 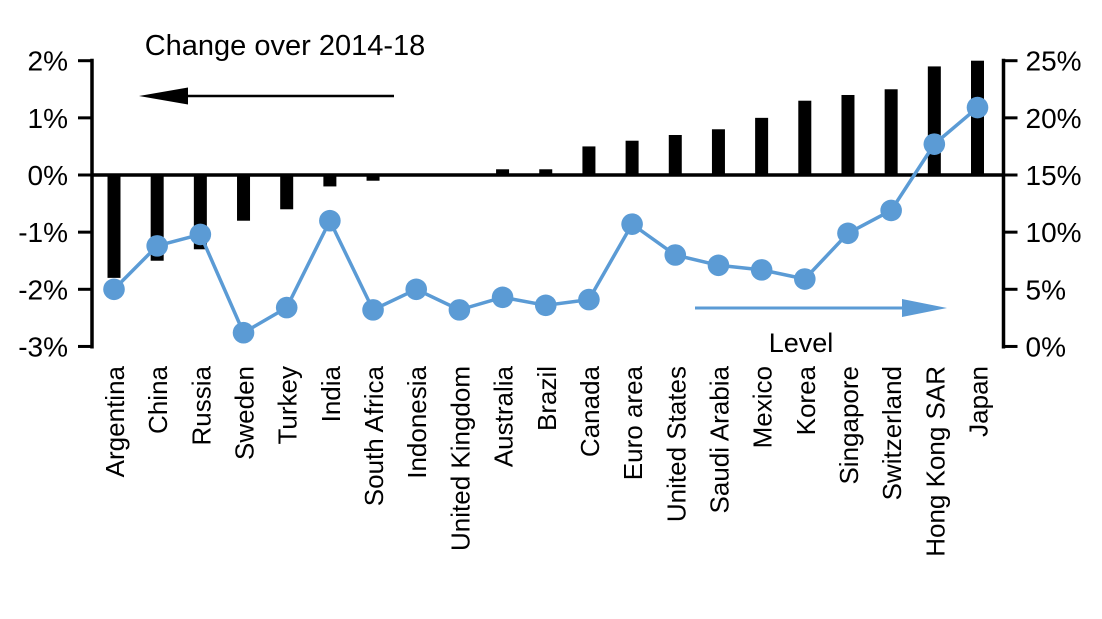 What do you see at coordinates (718, 152) in the screenshot?
I see `bar-saudi-arabia` at bounding box center [718, 152].